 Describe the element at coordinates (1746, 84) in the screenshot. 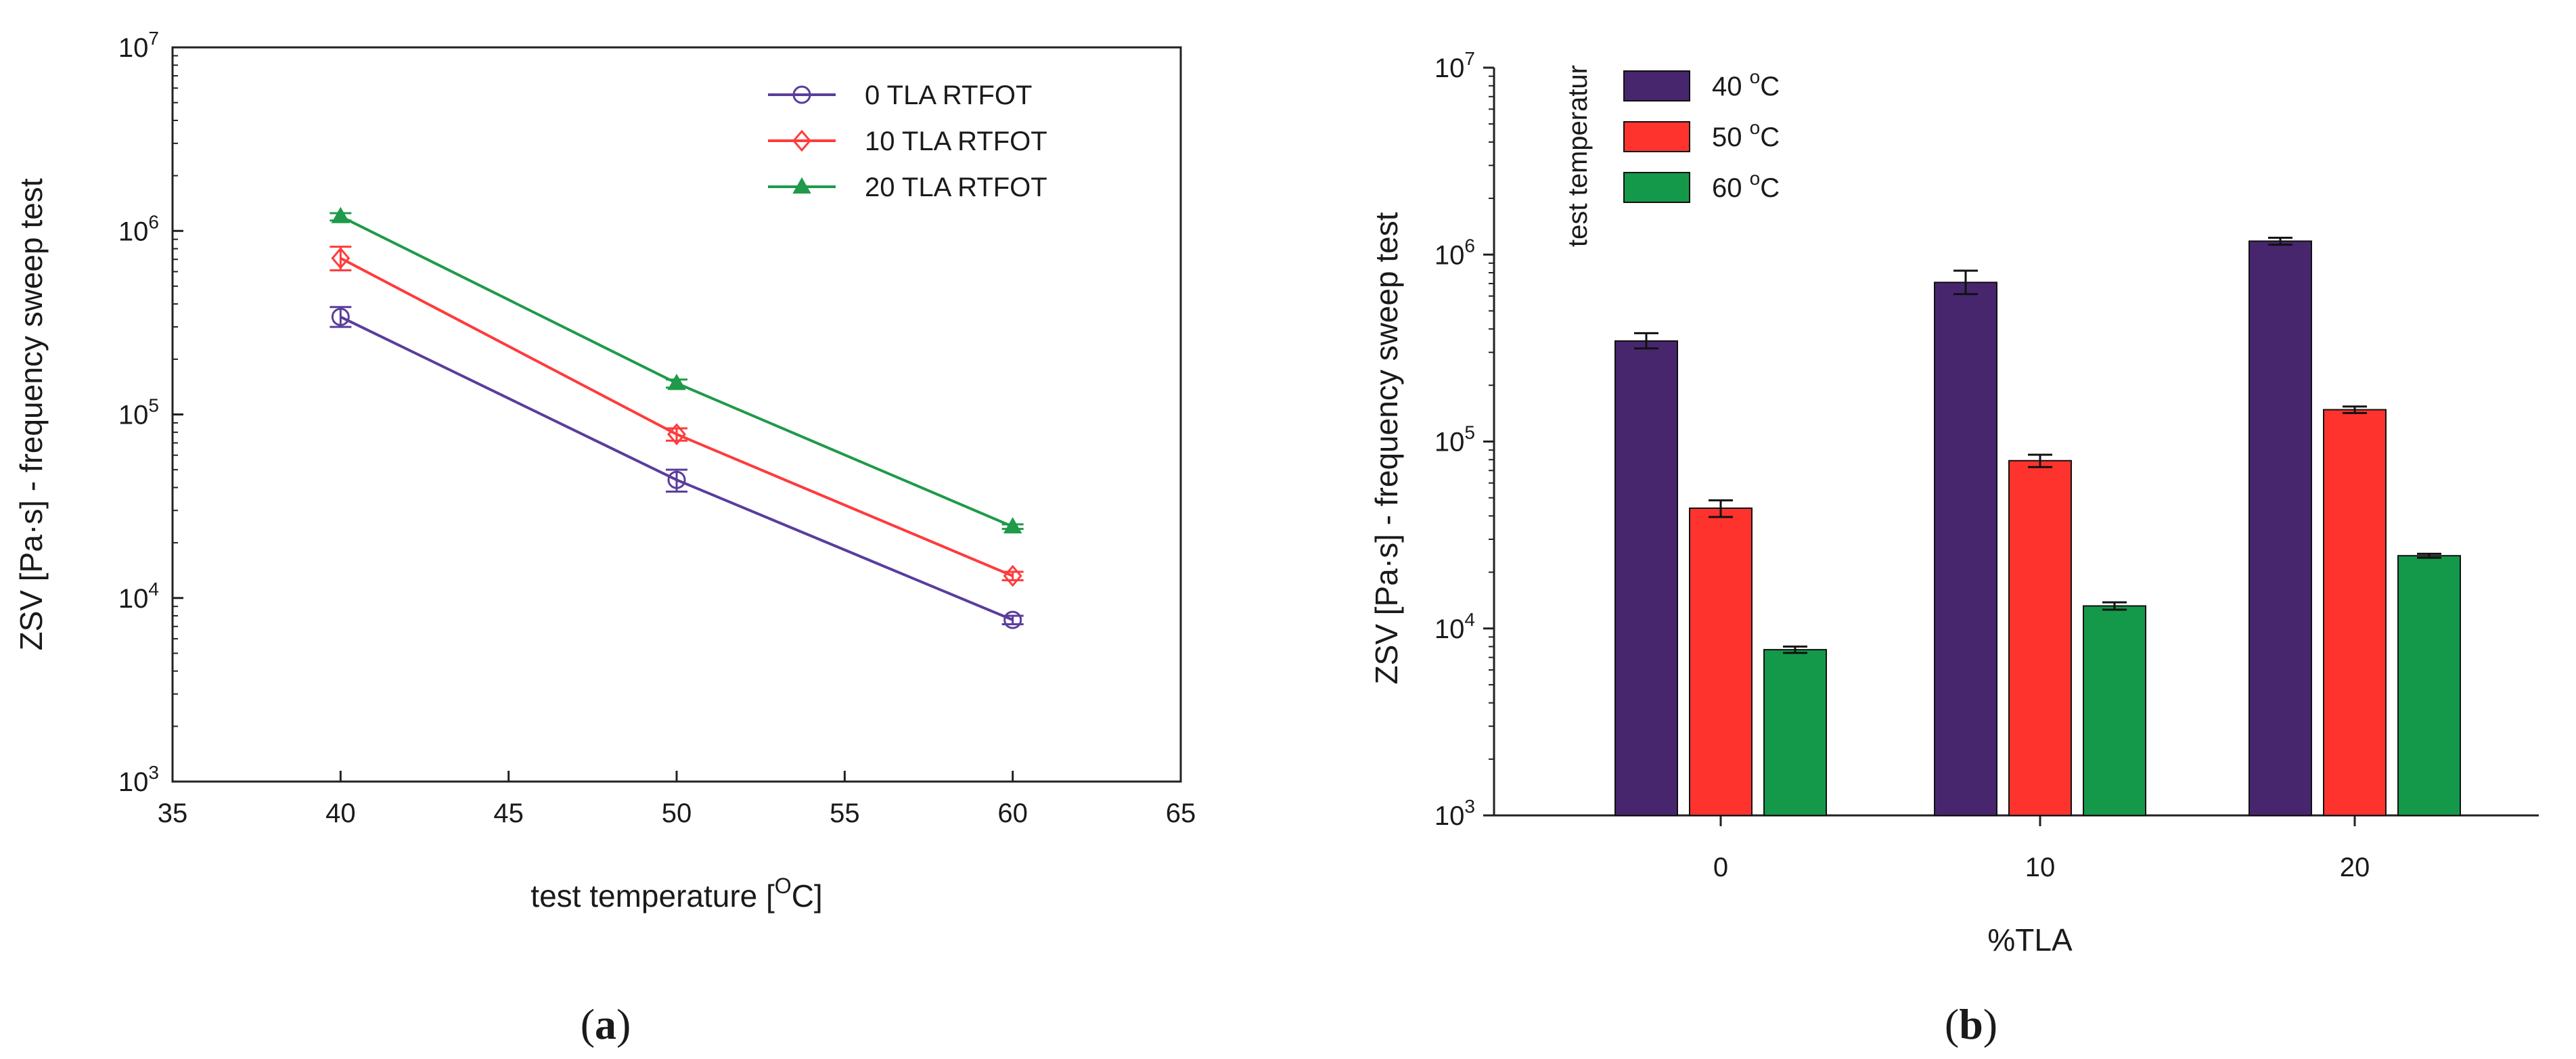

I see `legend-label: 40 oC` at that location.